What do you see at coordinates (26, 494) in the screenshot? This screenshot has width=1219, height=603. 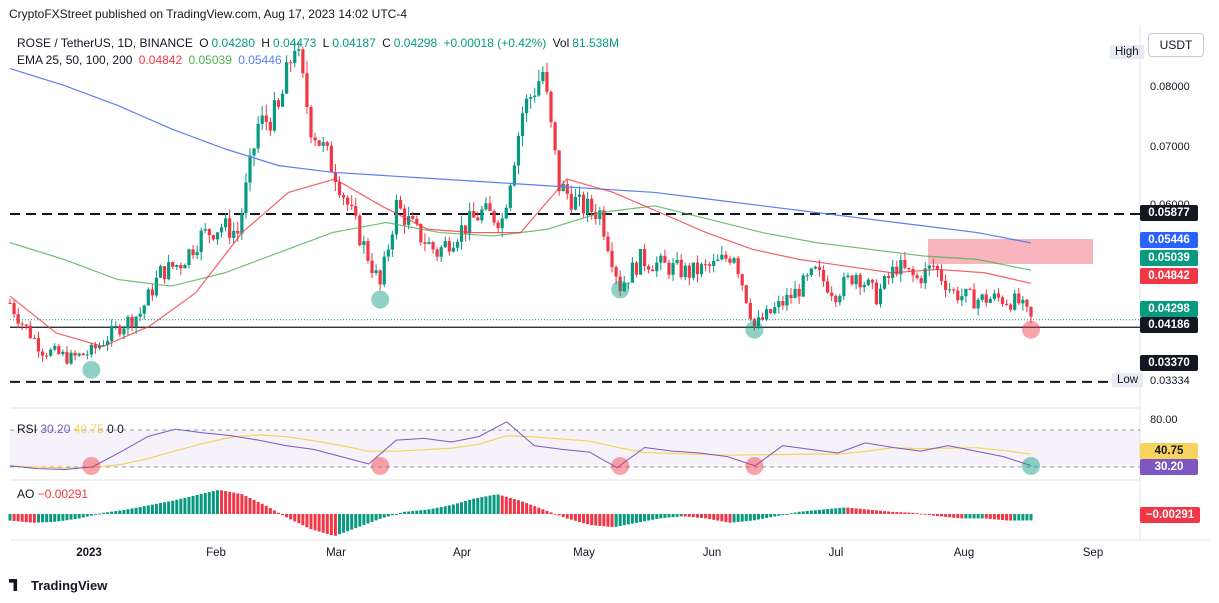 I see `ao-label: AO` at bounding box center [26, 494].